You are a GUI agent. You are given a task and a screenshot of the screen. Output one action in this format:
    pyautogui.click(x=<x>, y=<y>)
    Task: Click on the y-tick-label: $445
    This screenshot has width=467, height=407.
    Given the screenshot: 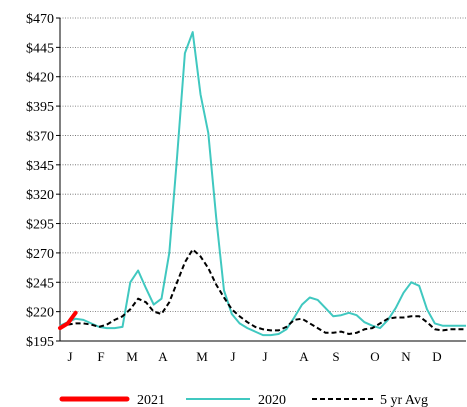 What is the action you would take?
    pyautogui.click(x=40, y=48)
    